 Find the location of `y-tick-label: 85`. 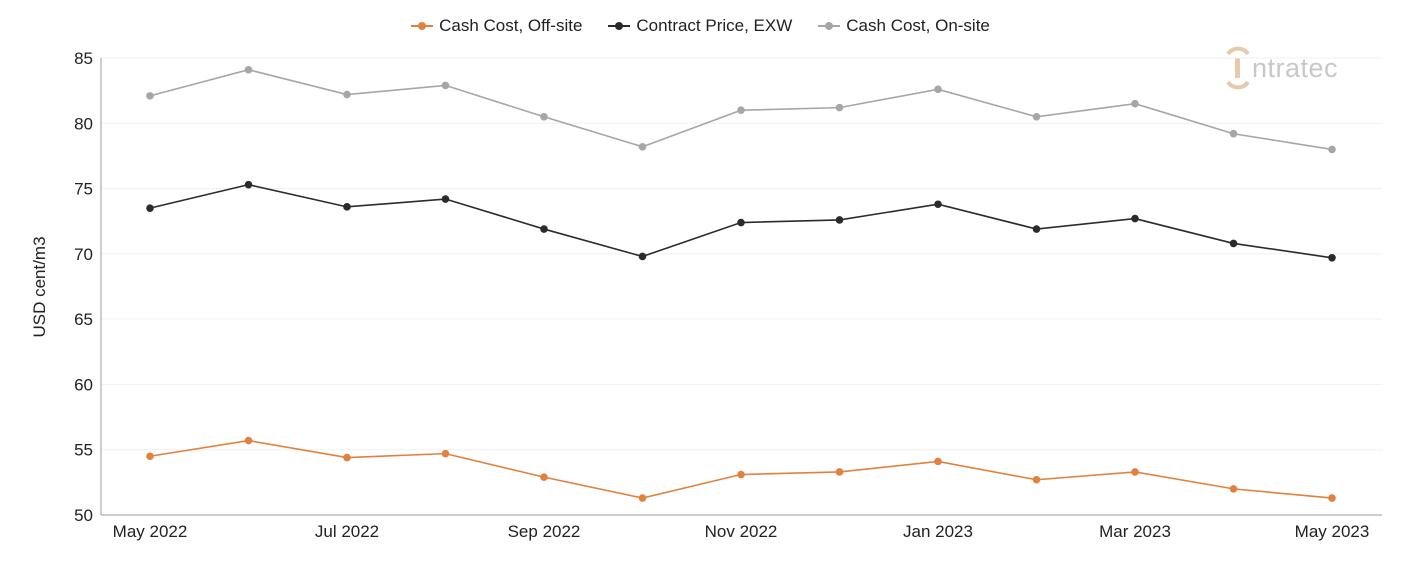

y-tick-label: 85 is located at coordinates (83, 58).